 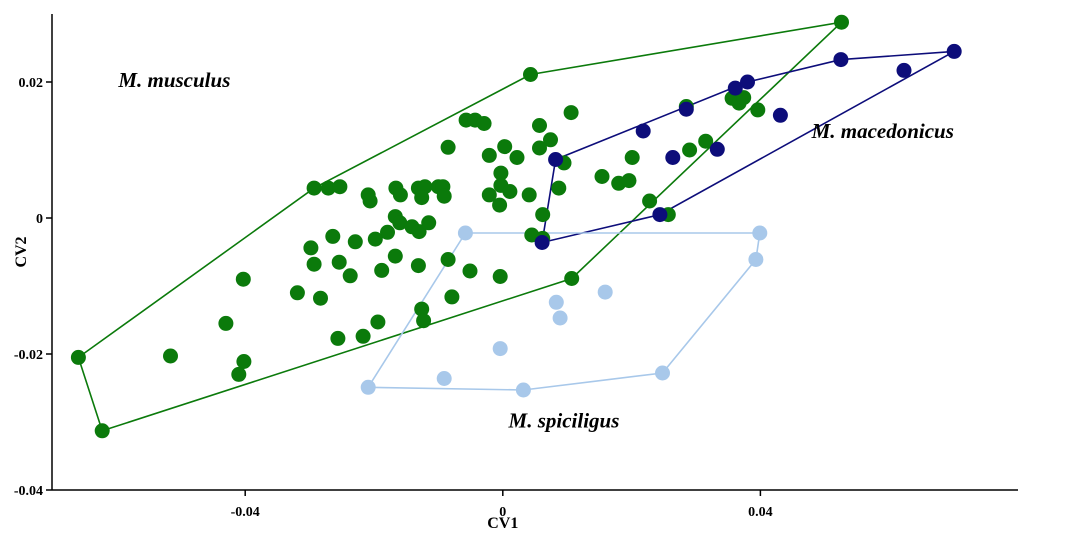 What do you see at coordinates (502, 523) in the screenshot?
I see `x-axis-label: CV1` at bounding box center [502, 523].